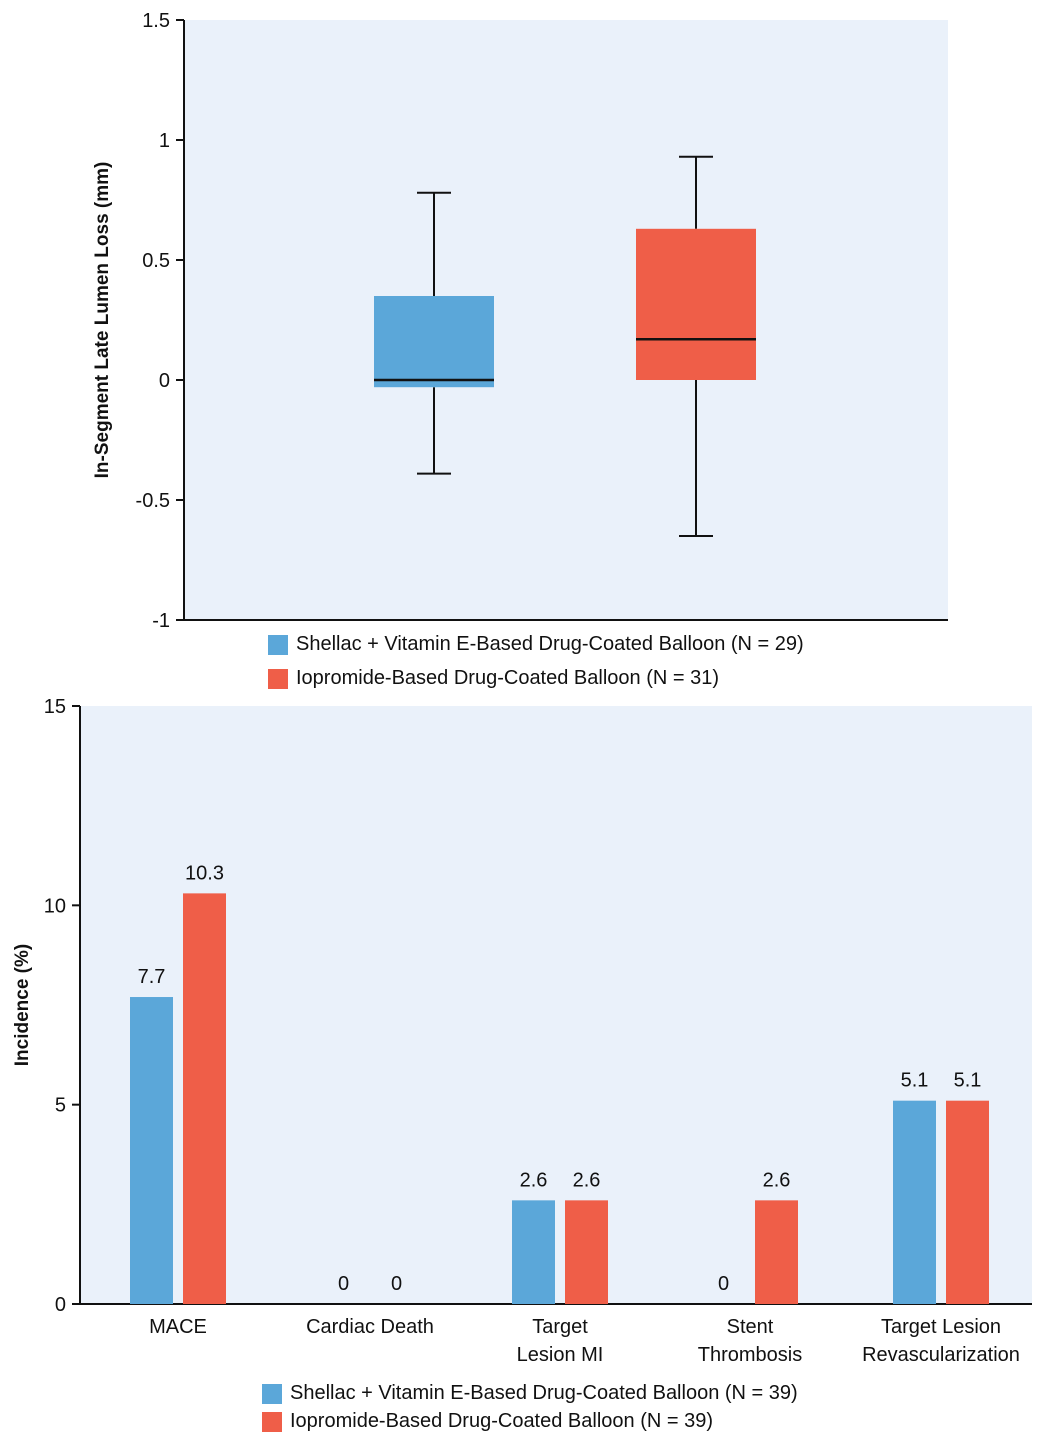  Describe the element at coordinates (178, 1327) in the screenshot. I see `bar-category-label: MACE` at that location.